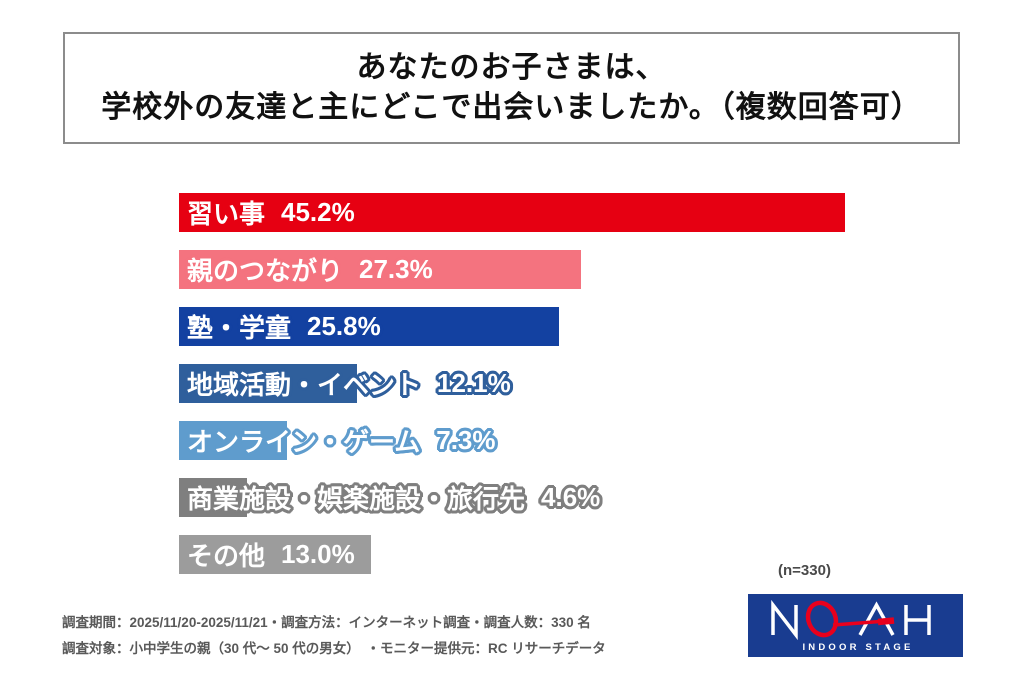 The image size is (1024, 683). What do you see at coordinates (344, 326) in the screenshot?
I see `bar-value-label: 25.8%` at bounding box center [344, 326].